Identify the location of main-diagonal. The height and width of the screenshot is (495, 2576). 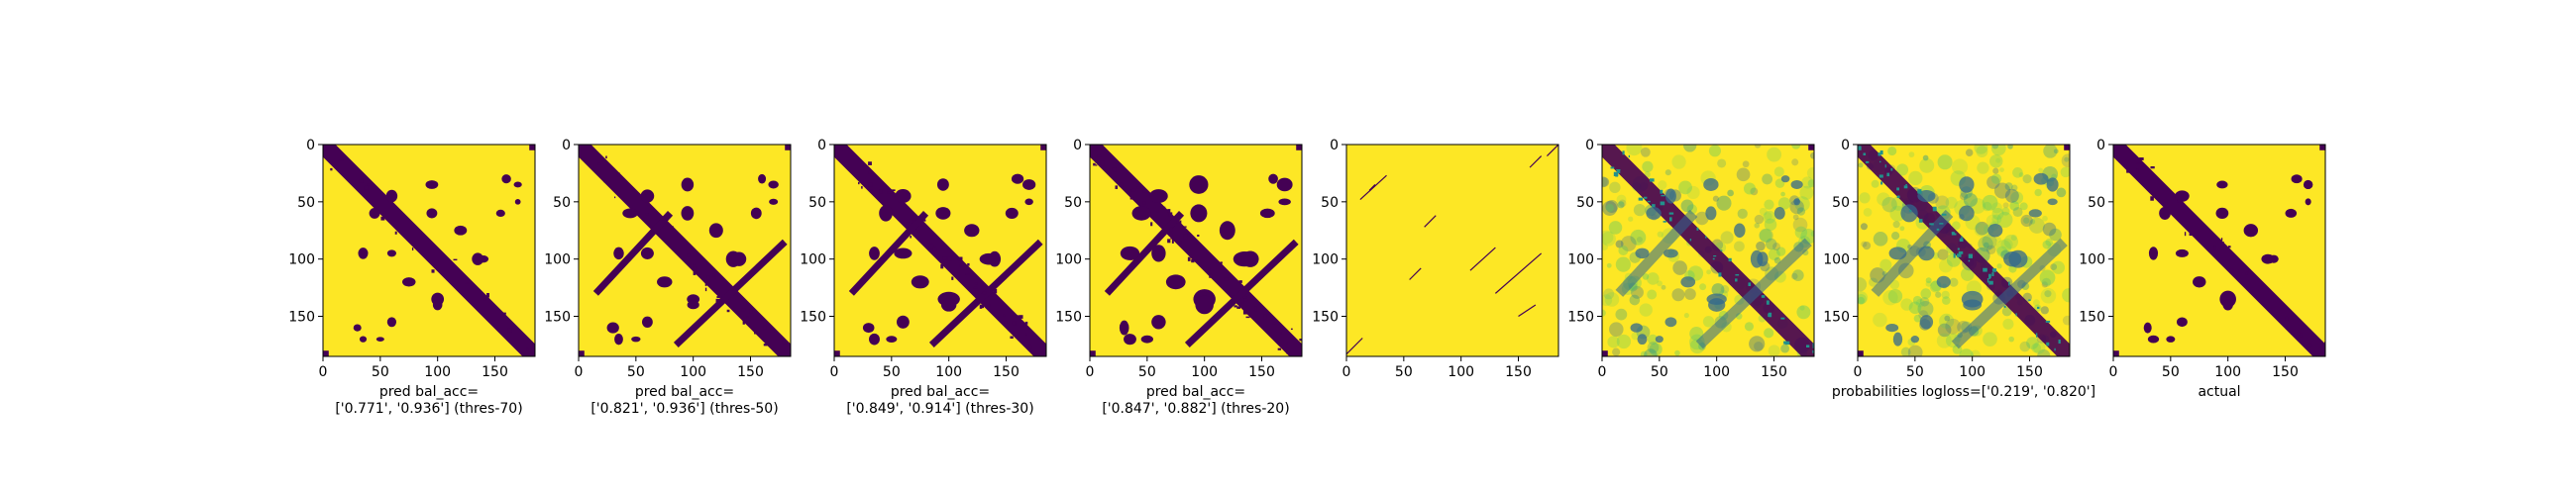
(429, 251).